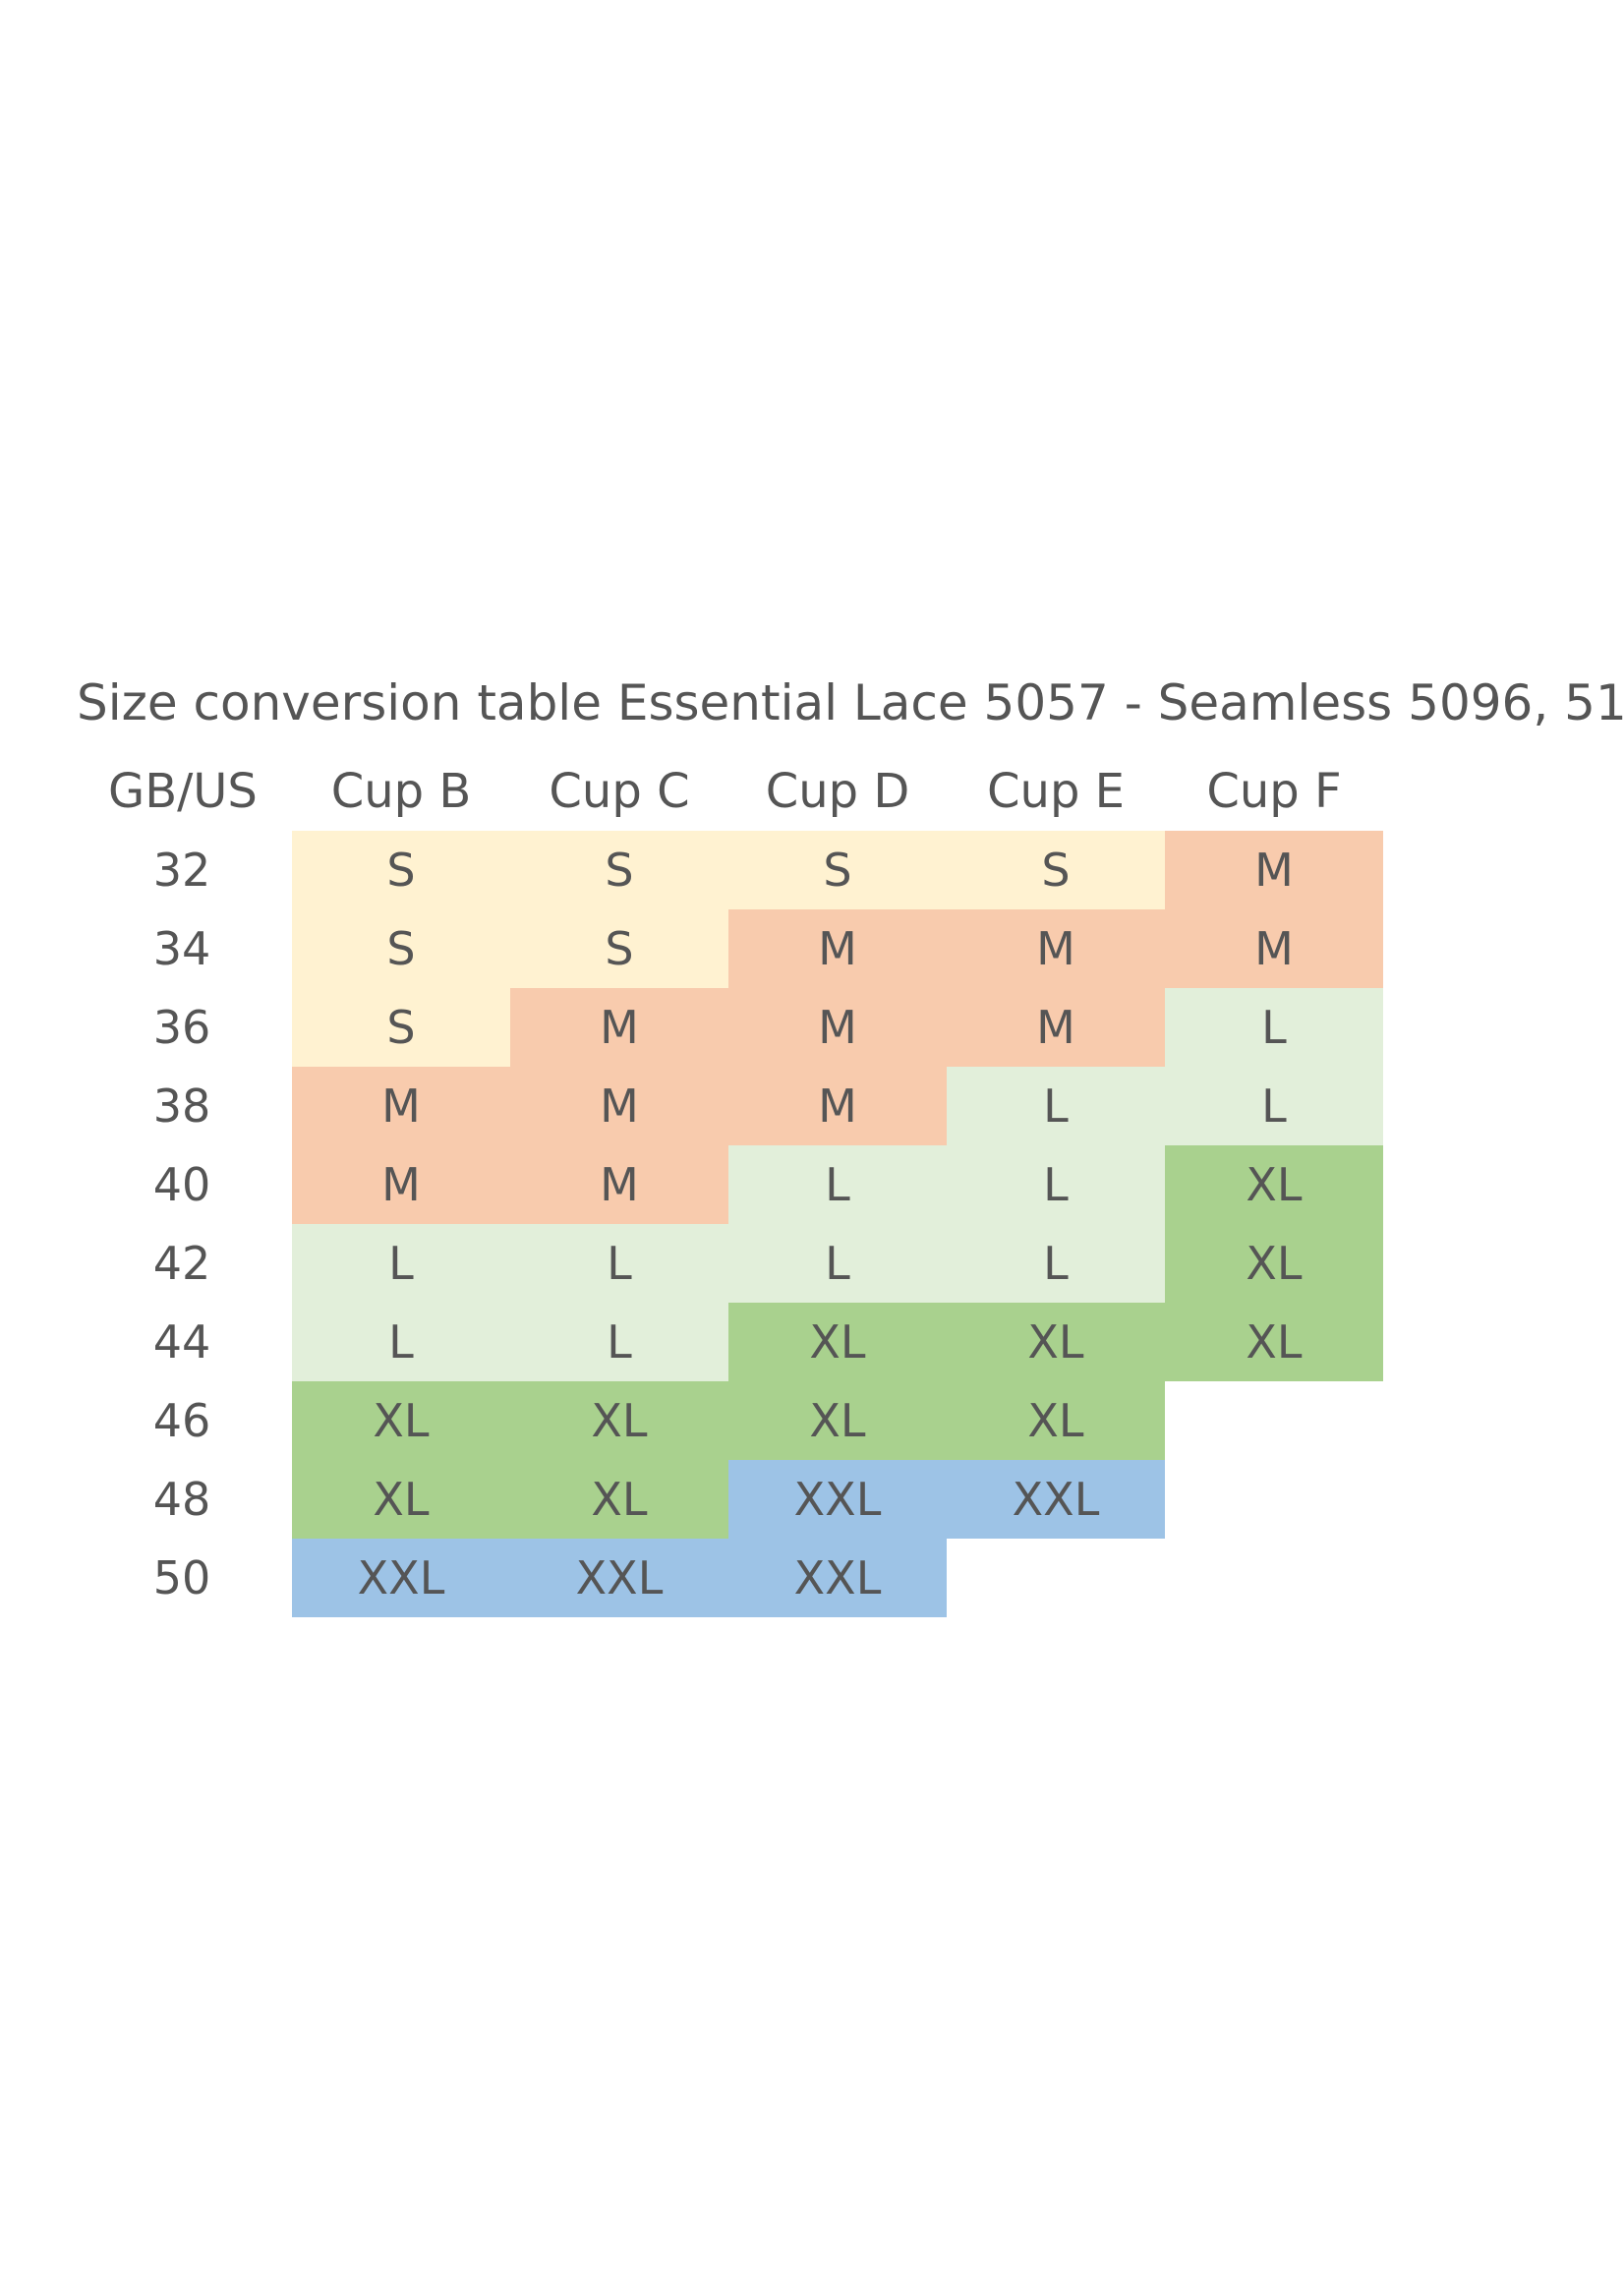 Image resolution: width=1624 pixels, height=2274 pixels. I want to click on header-cup-f: Cup F, so click(1274, 791).